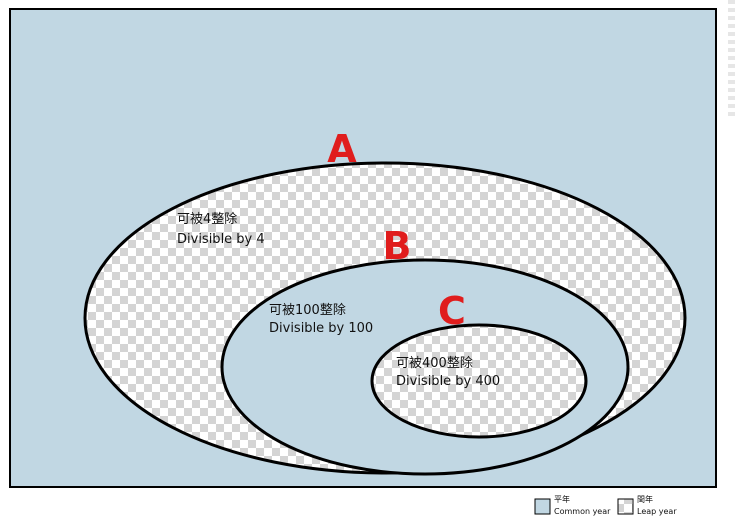 The image size is (735, 520). I want to click on legend-leap-en: Leap year, so click(657, 511).